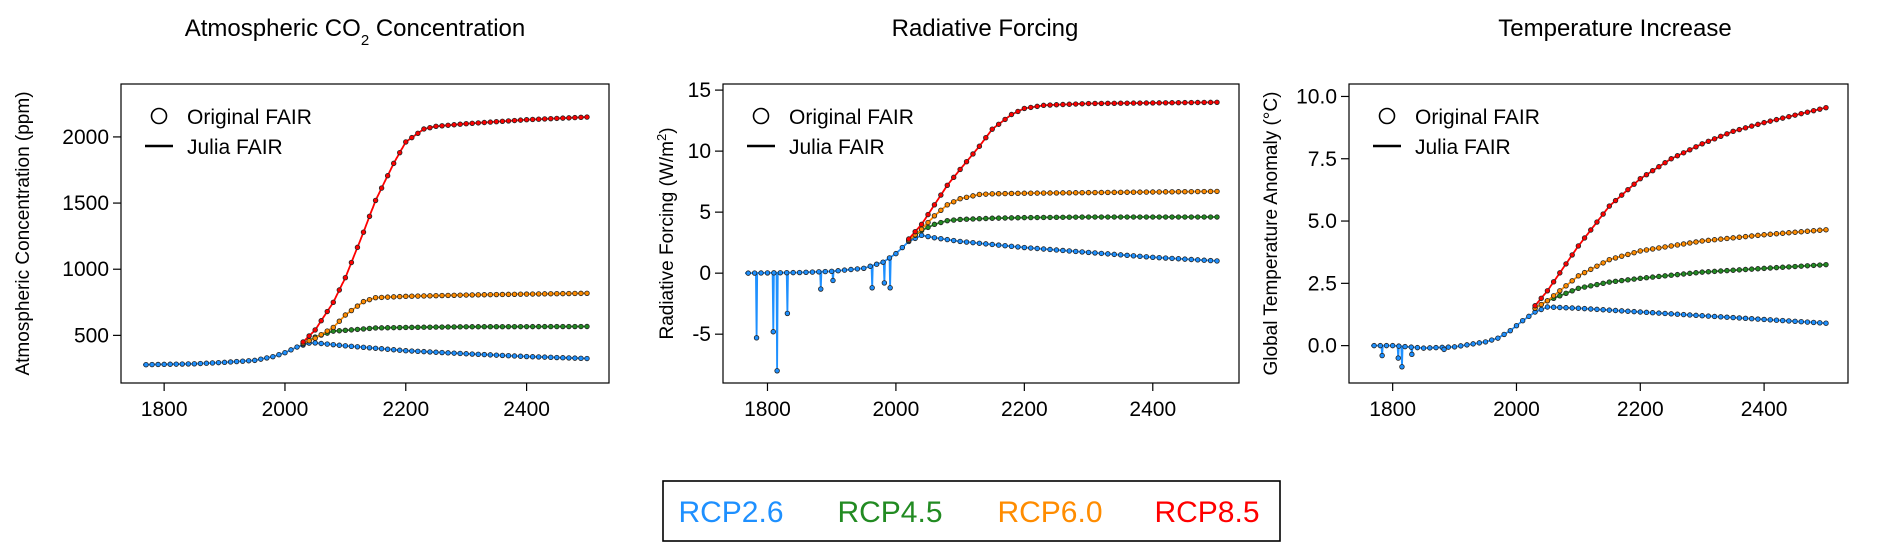  Describe the element at coordinates (896, 409) in the screenshot. I see `x-tick-label: 2000` at that location.